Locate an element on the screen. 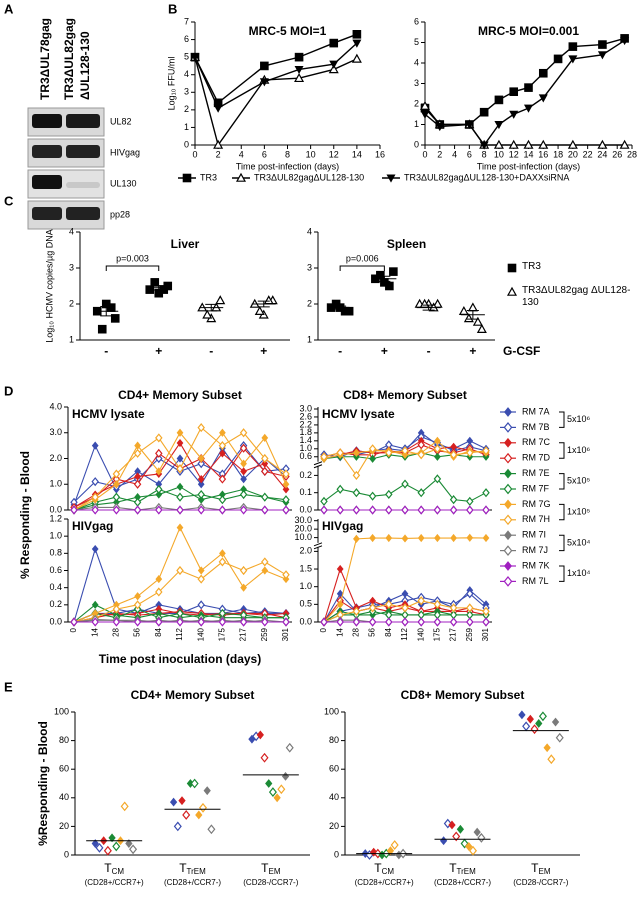 This screenshot has height=917, width=644. legend-label: RM 7J is located at coordinates (535, 550).